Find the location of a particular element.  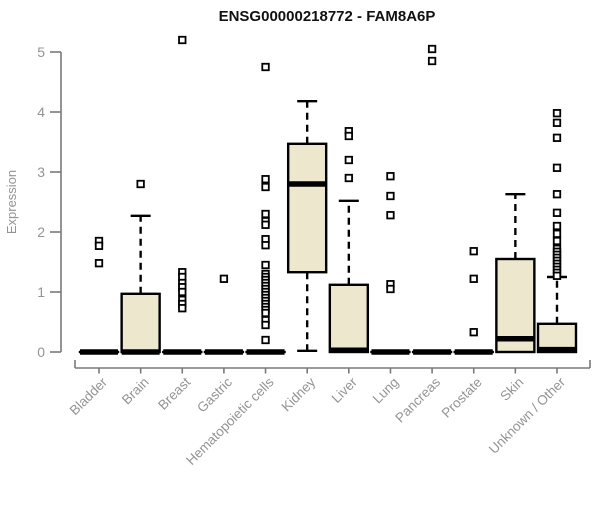

x-tick-label: Pancreas is located at coordinates (417, 399).